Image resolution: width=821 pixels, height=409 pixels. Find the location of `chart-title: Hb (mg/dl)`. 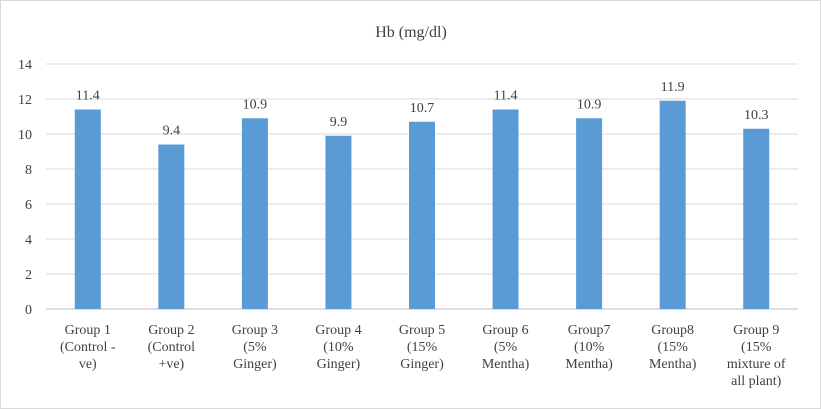

chart-title: Hb (mg/dl) is located at coordinates (411, 32).